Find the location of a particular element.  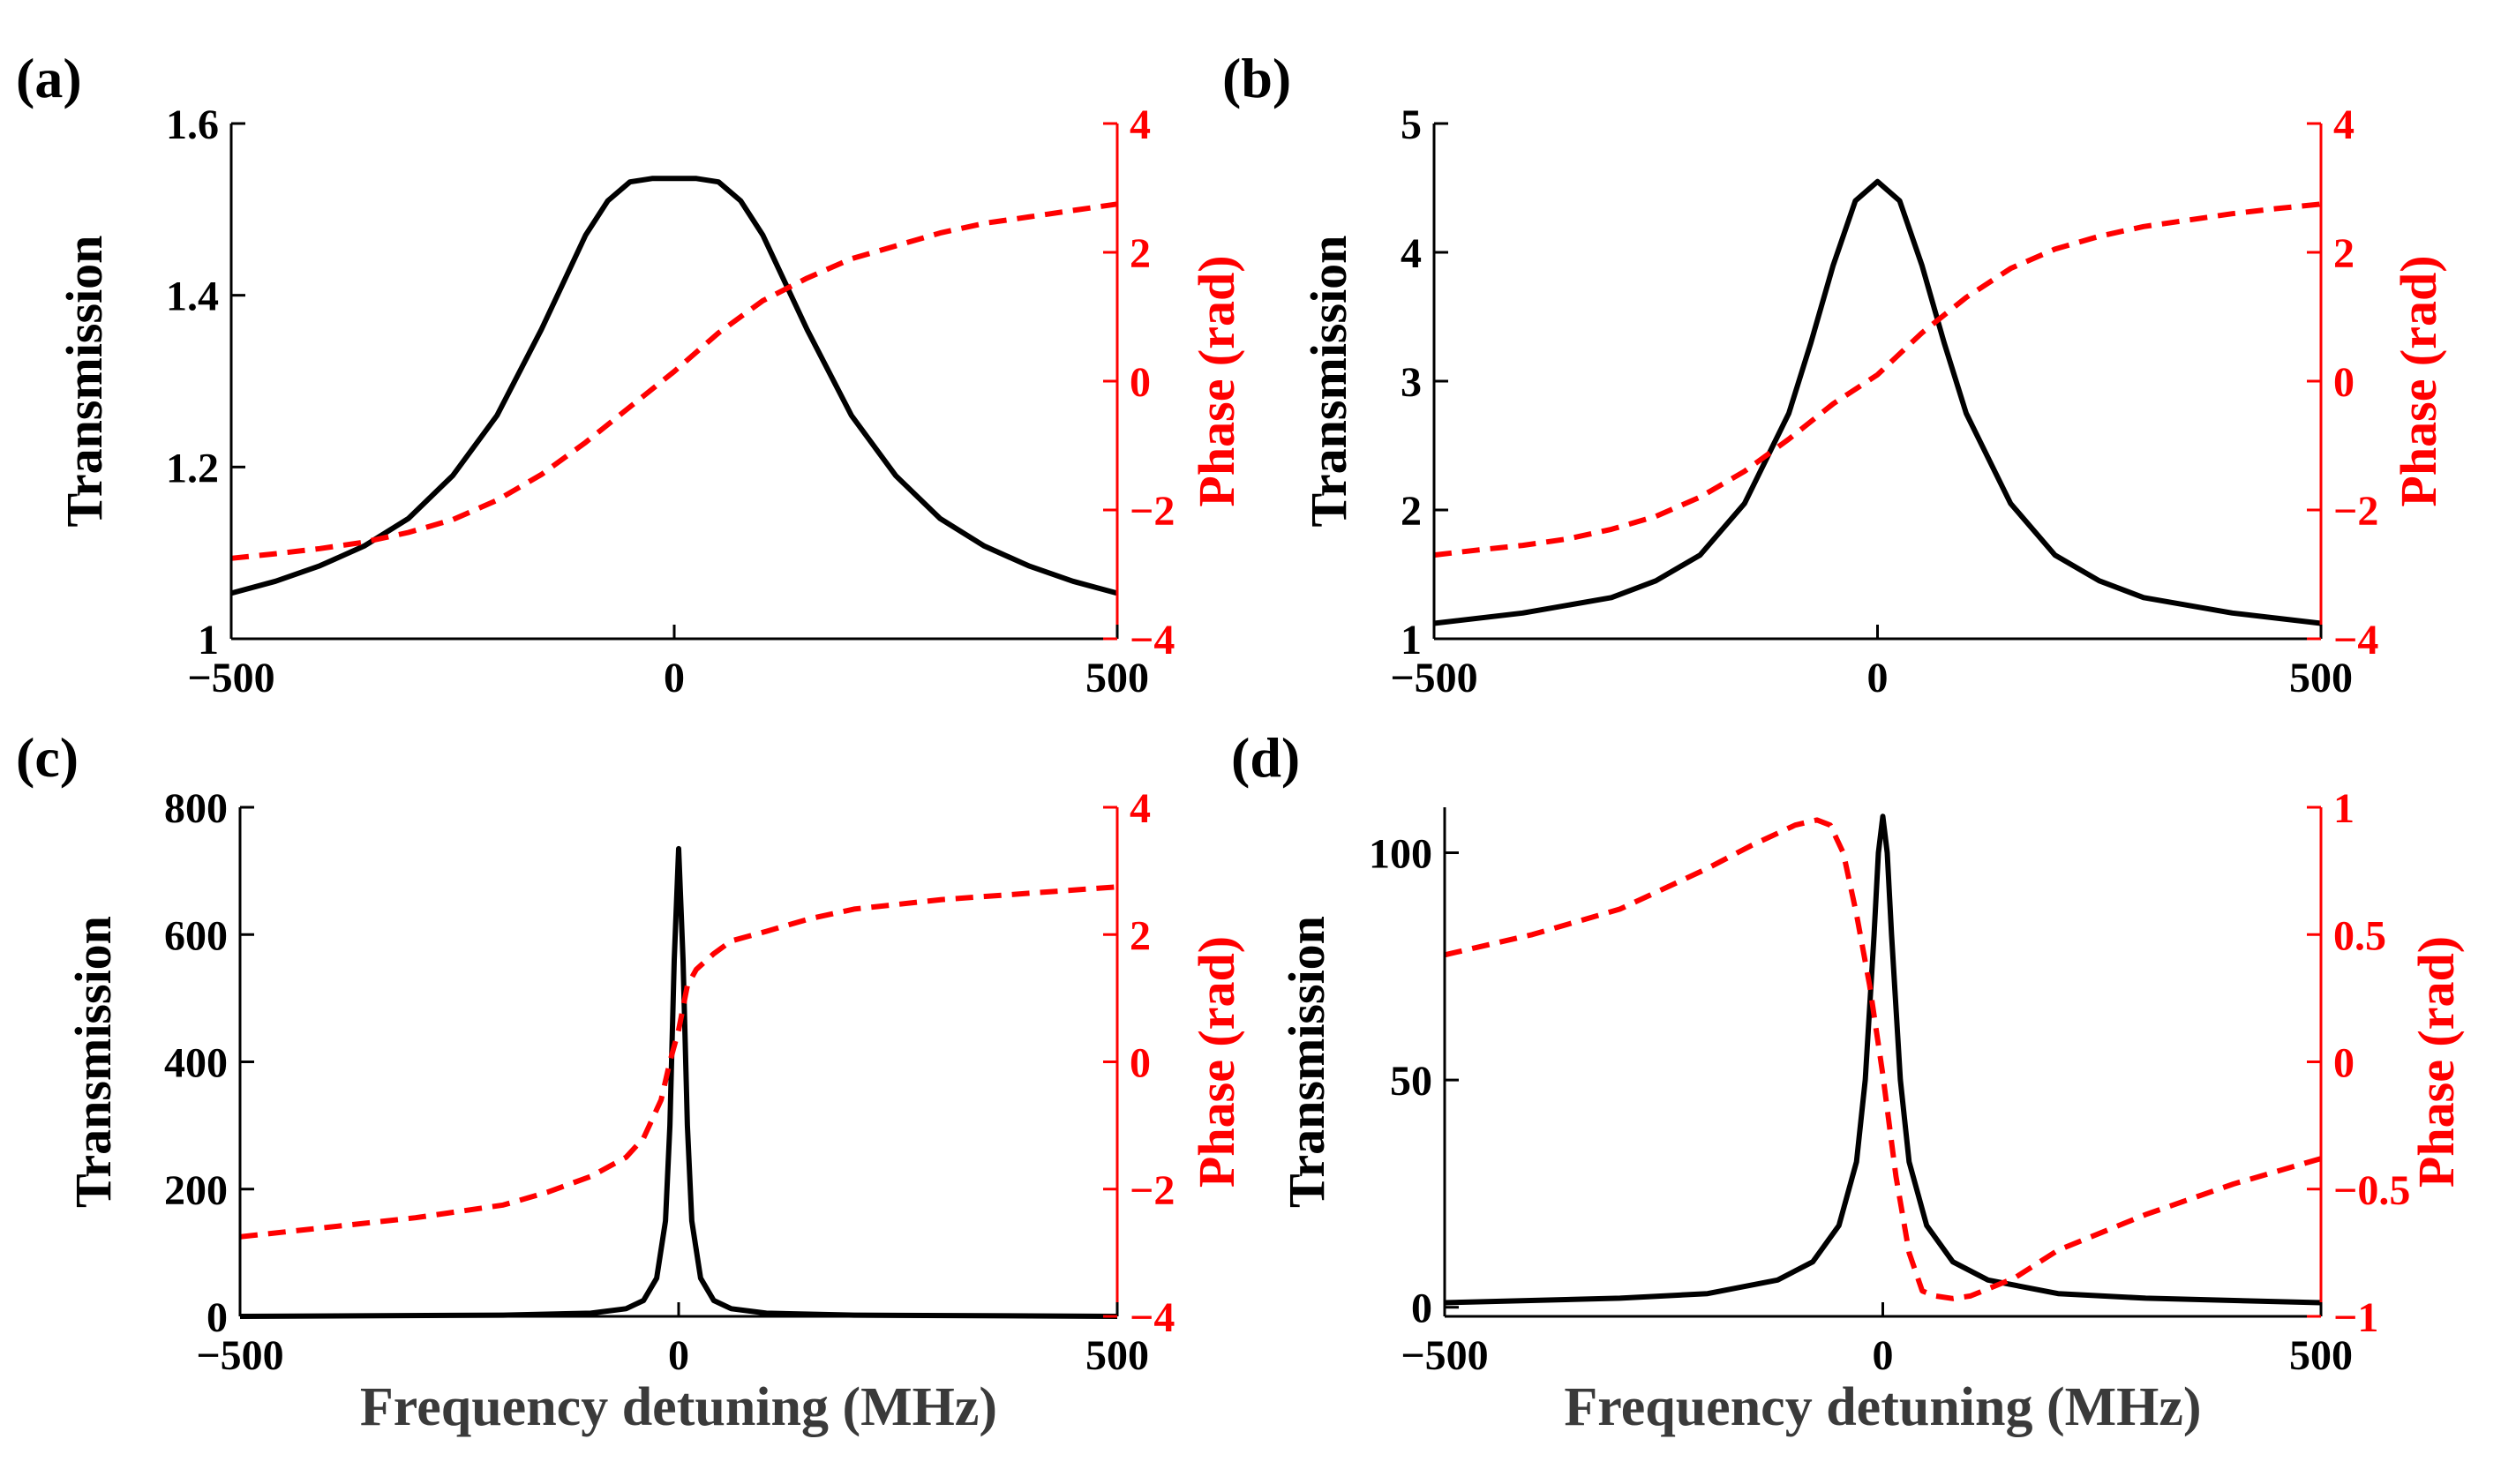

y2-tick-label: 1 is located at coordinates (2344, 808).